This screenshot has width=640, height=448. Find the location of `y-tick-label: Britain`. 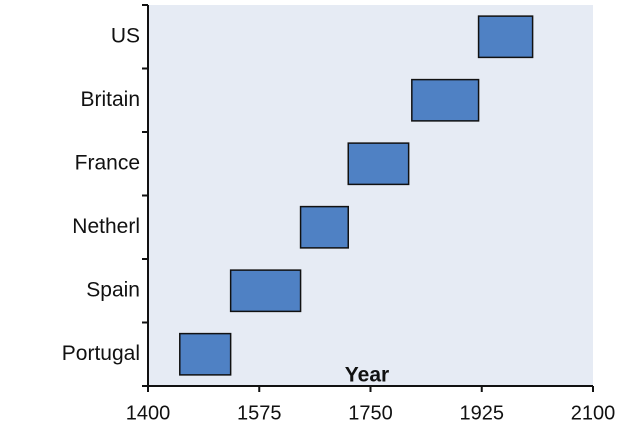

y-tick-label: Britain is located at coordinates (110, 99).